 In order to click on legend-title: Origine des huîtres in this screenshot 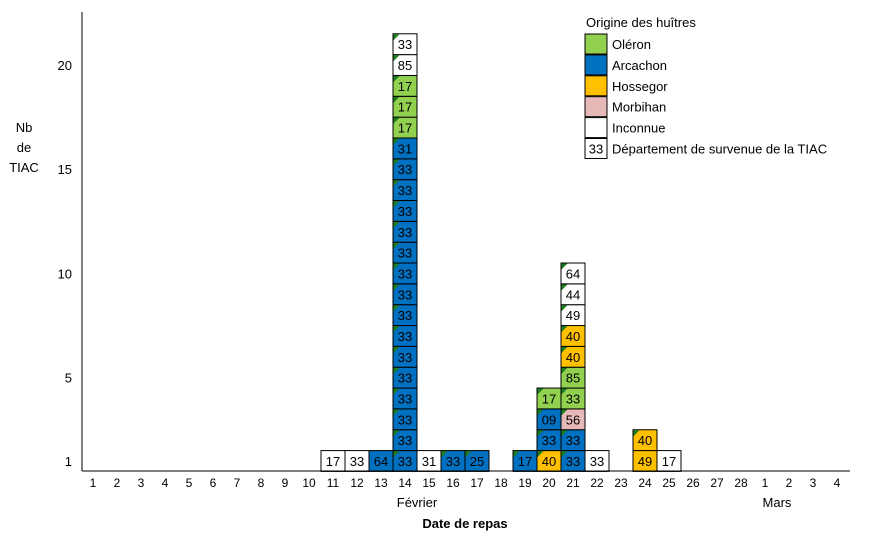, I will do `click(641, 22)`.